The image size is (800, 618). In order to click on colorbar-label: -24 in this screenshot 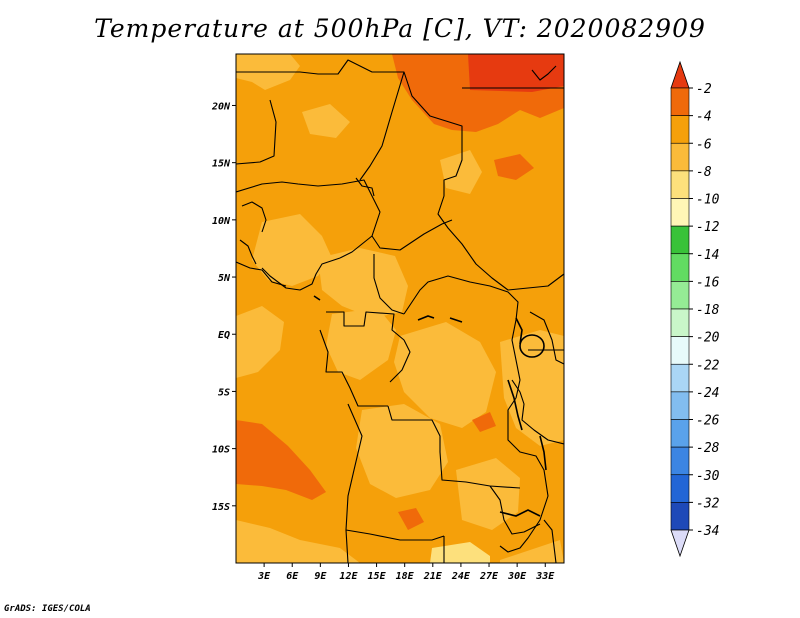, I will do `click(707, 393)`.